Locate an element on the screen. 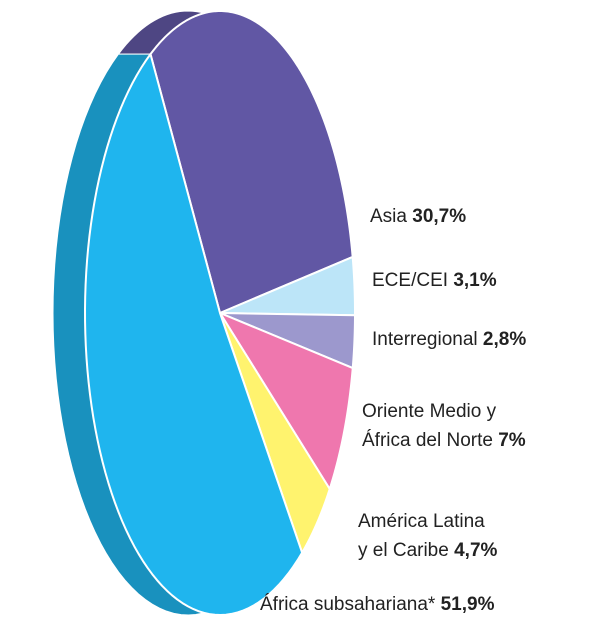  slice-label: América Latina y el Caribe 4,7% is located at coordinates (427, 536).